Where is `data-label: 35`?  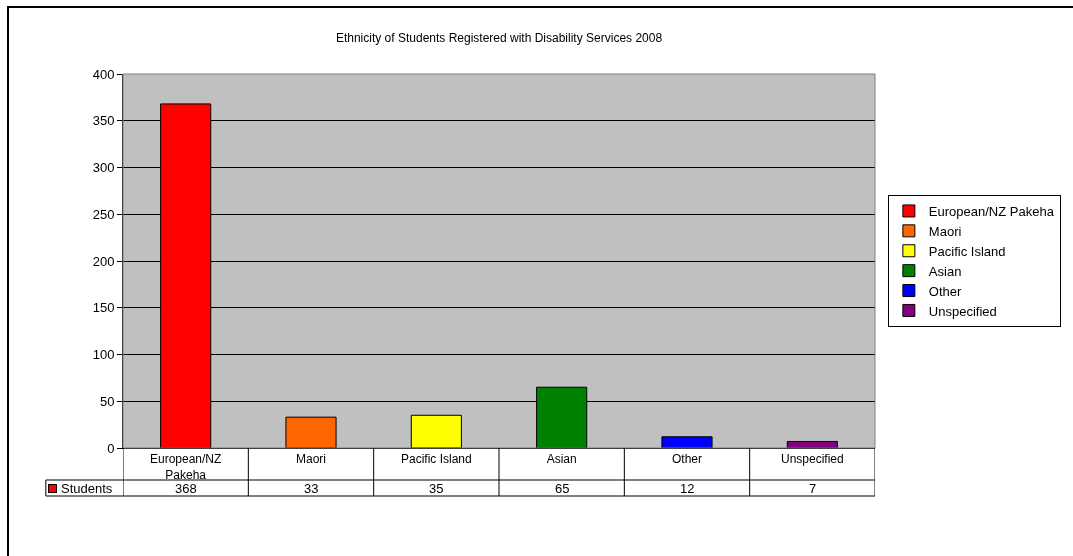
data-label: 35 is located at coordinates (436, 488).